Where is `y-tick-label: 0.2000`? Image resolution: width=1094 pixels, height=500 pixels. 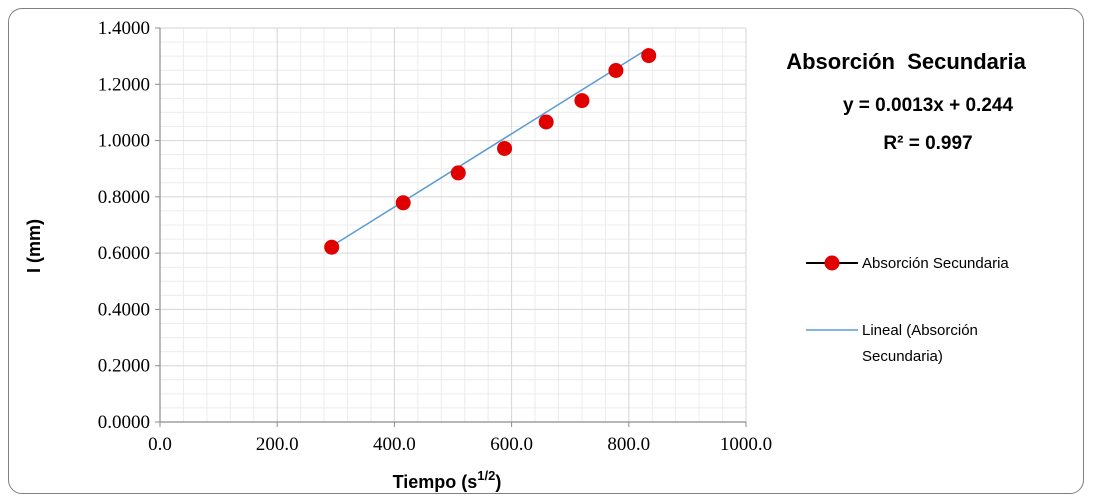 y-tick-label: 0.2000 is located at coordinates (124, 366).